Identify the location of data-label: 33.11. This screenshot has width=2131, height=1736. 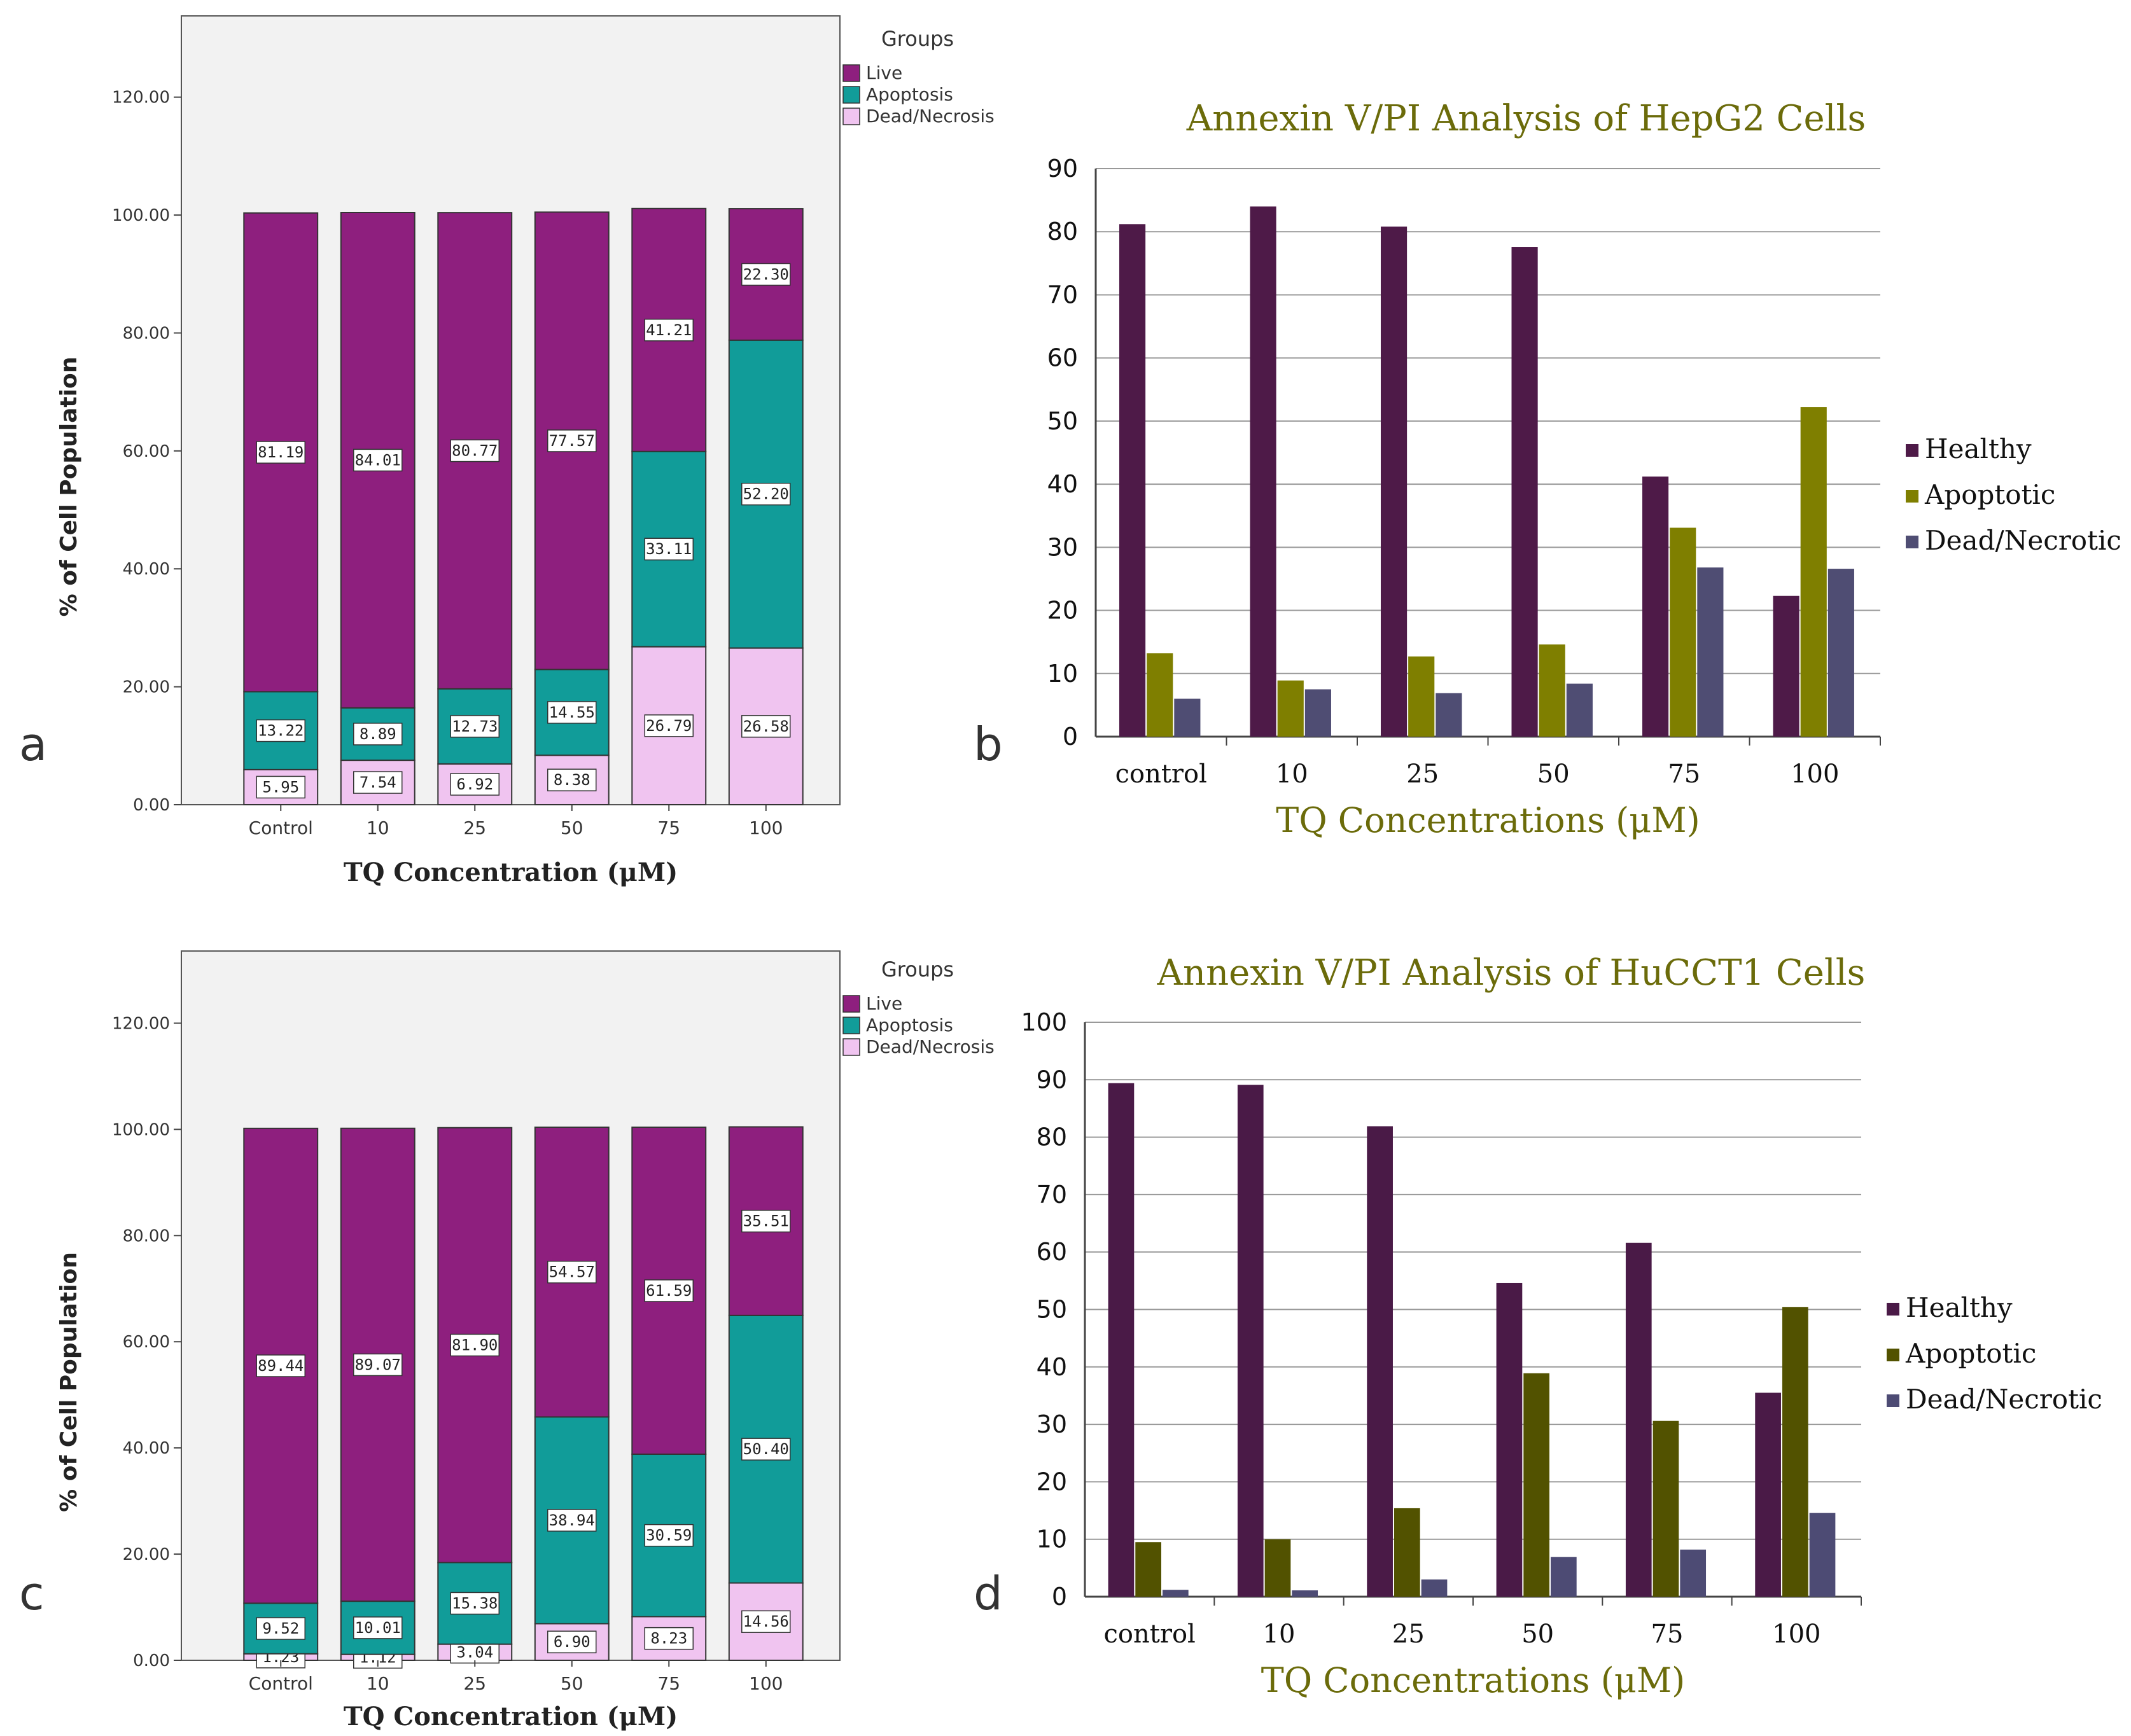
(669, 549).